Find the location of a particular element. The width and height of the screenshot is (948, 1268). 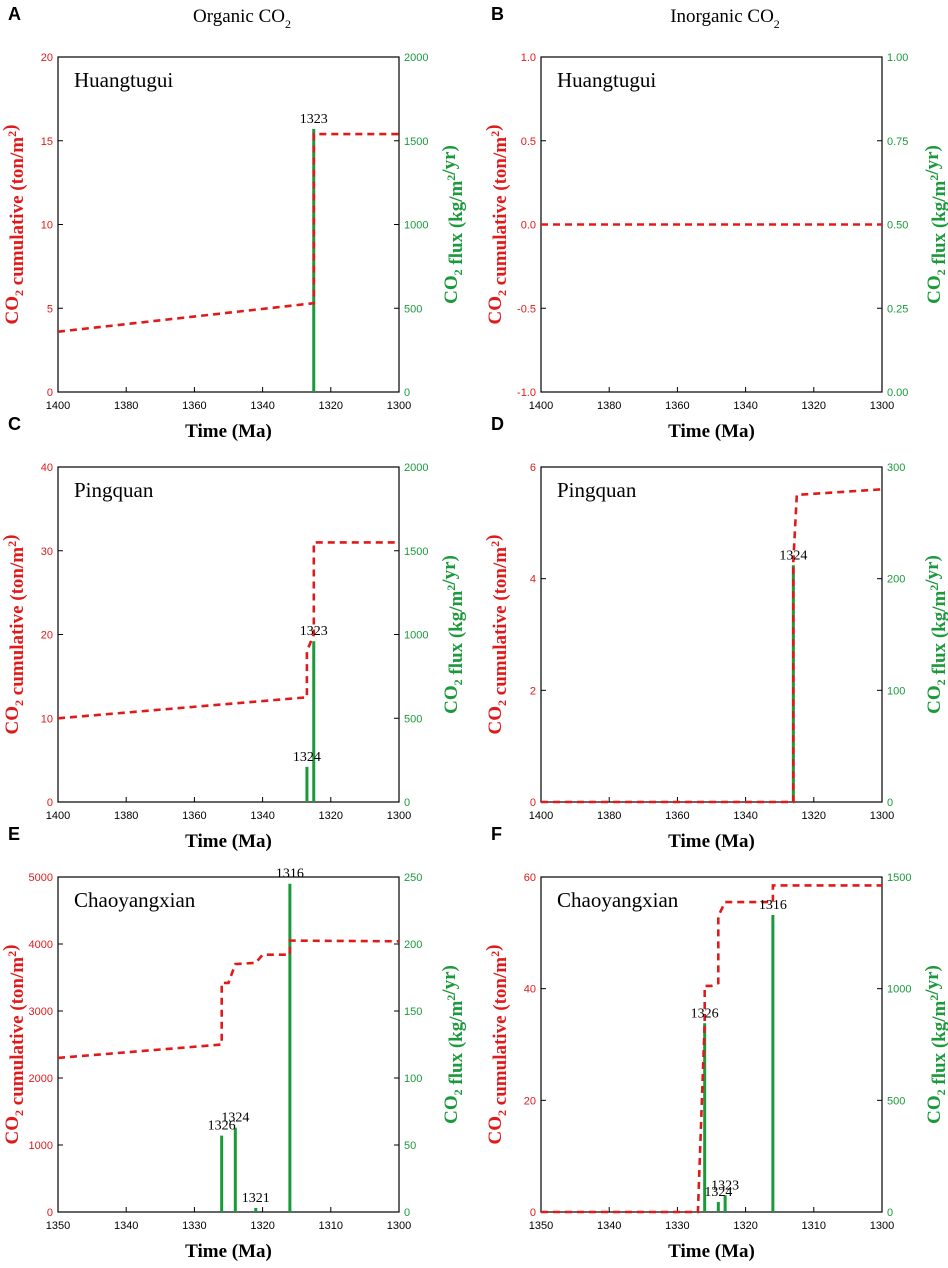

y-right-tick-label: 1.00 is located at coordinates (897, 58).